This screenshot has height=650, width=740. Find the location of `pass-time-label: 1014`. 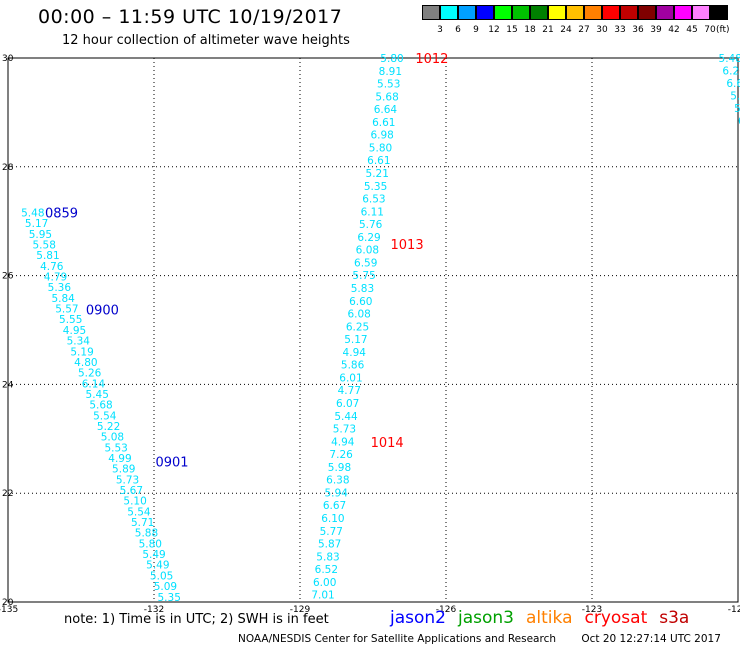

pass-time-label: 1014 is located at coordinates (387, 443).